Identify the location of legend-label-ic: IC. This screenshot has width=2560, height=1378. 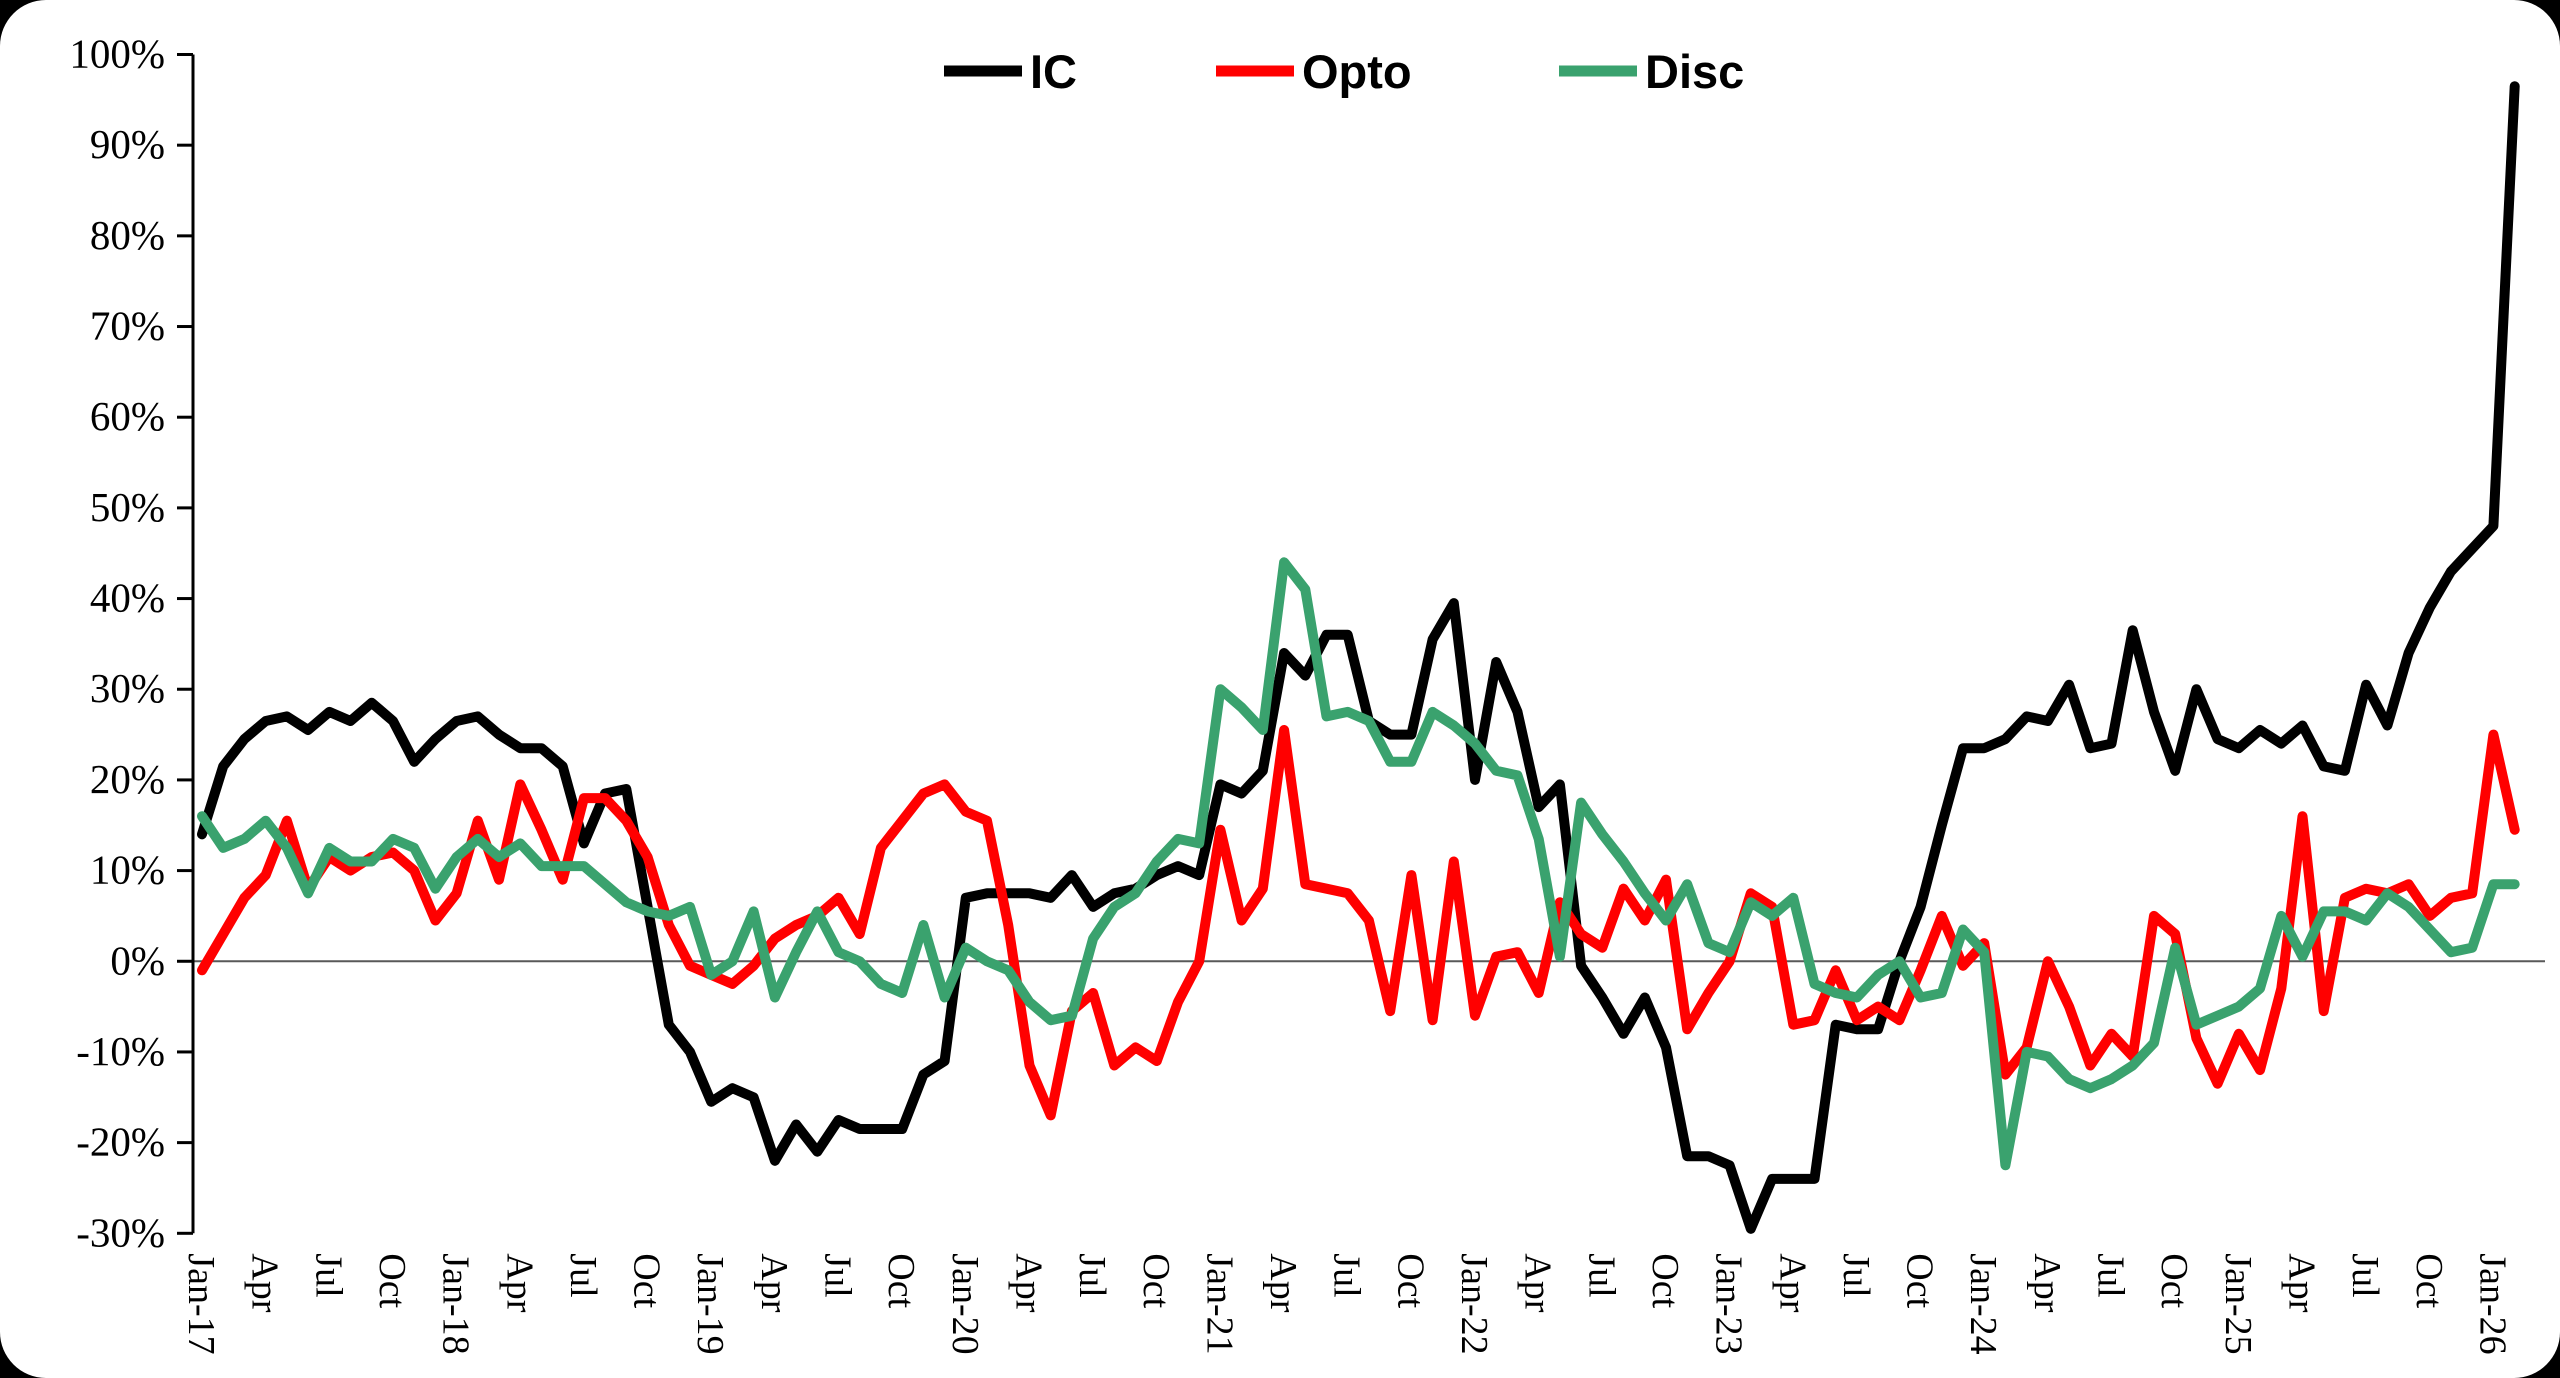
(1053, 71).